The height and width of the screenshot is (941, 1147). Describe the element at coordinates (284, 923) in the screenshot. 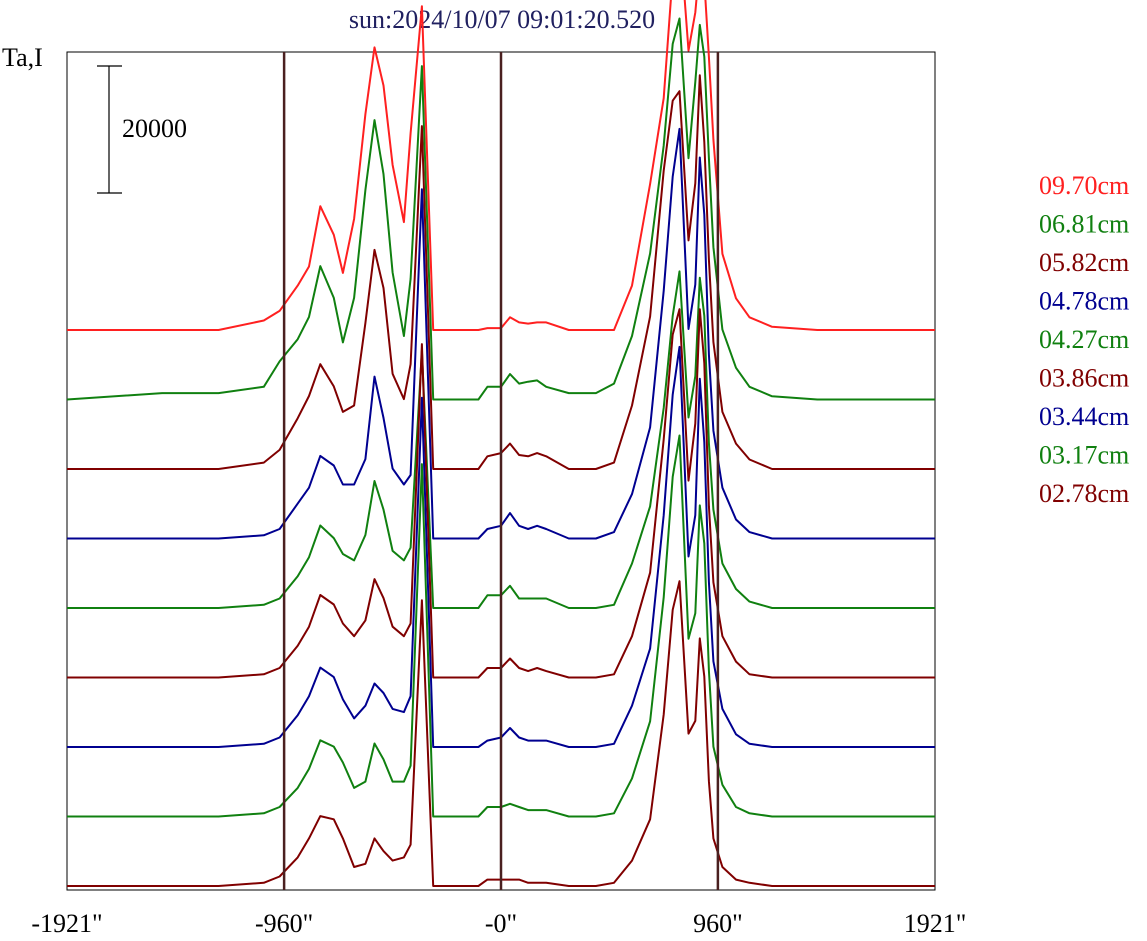

I see `x-tick-label: -960"` at that location.